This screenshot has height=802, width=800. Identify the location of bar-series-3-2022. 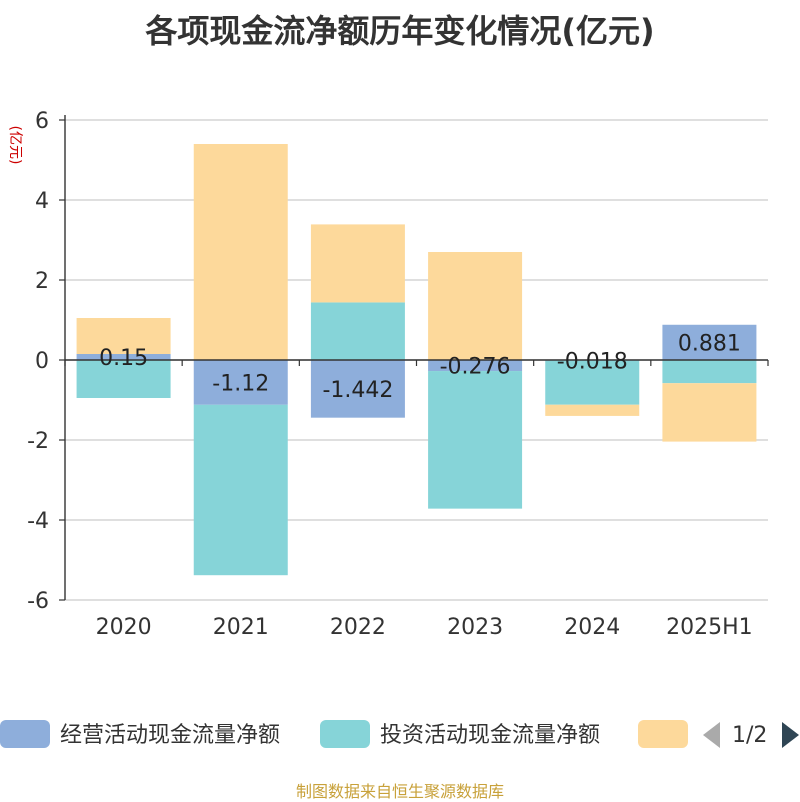
(357, 263).